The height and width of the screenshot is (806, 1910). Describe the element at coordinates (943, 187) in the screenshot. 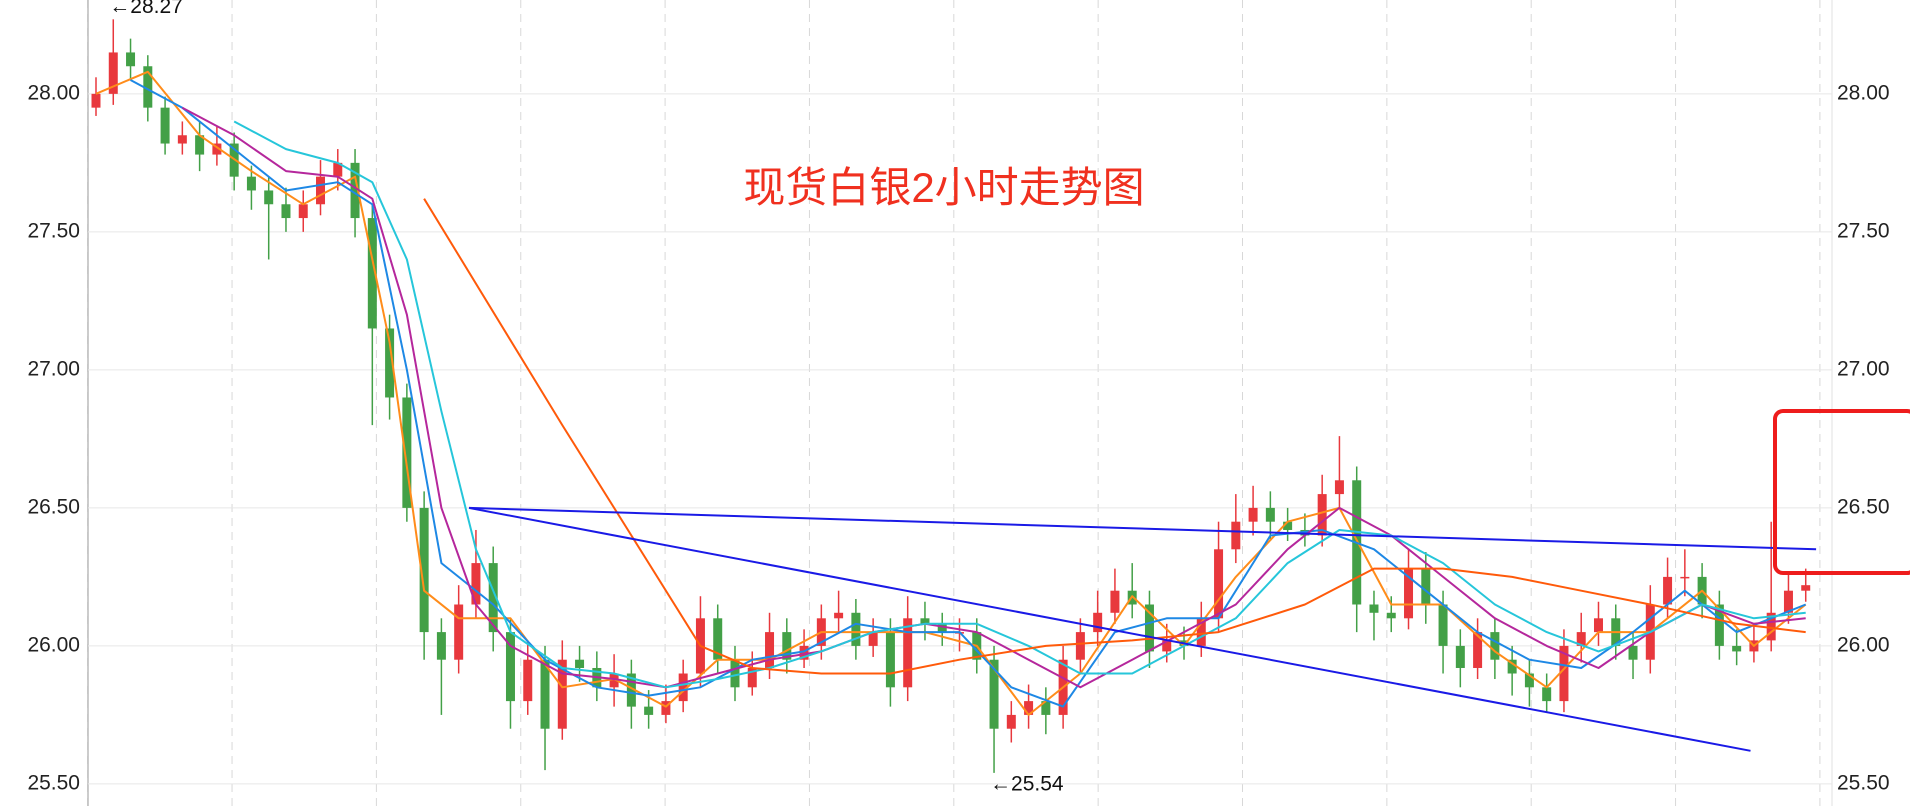

I see `chart-title: 现货白银2小时走势图` at that location.